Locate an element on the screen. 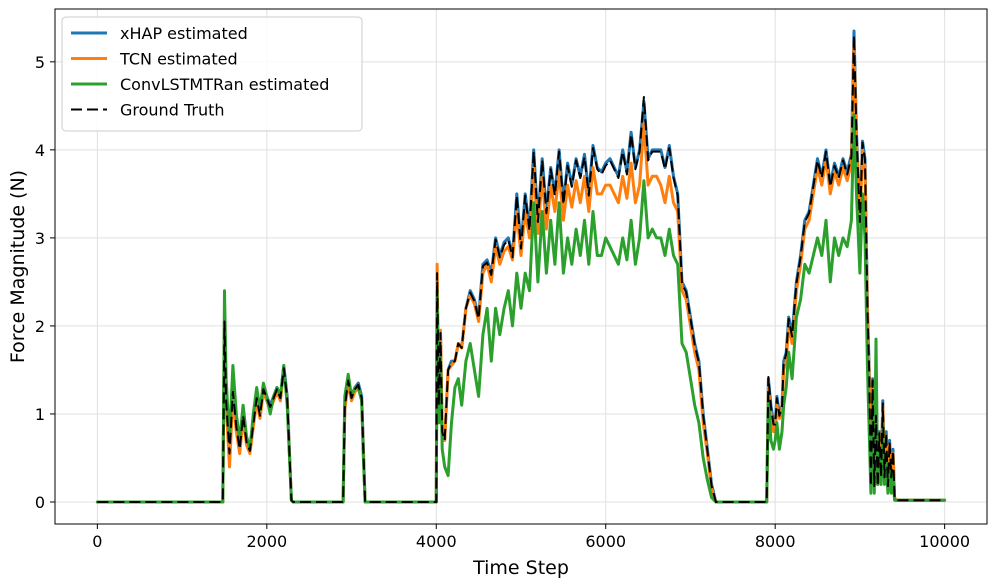 The height and width of the screenshot is (586, 996). y-tick-label: 3 is located at coordinates (40, 238).